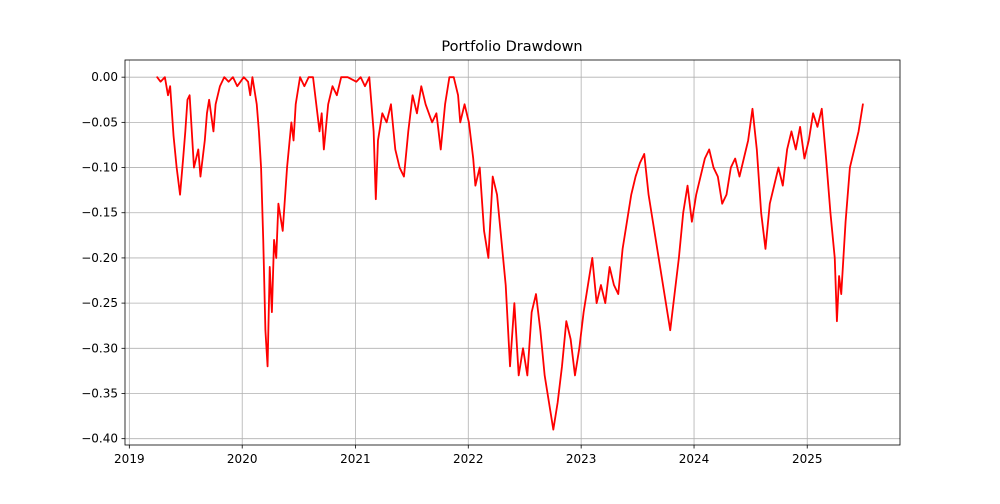 This screenshot has width=1000, height=504. What do you see at coordinates (581, 459) in the screenshot?
I see `x-tick-label: 2023` at bounding box center [581, 459].